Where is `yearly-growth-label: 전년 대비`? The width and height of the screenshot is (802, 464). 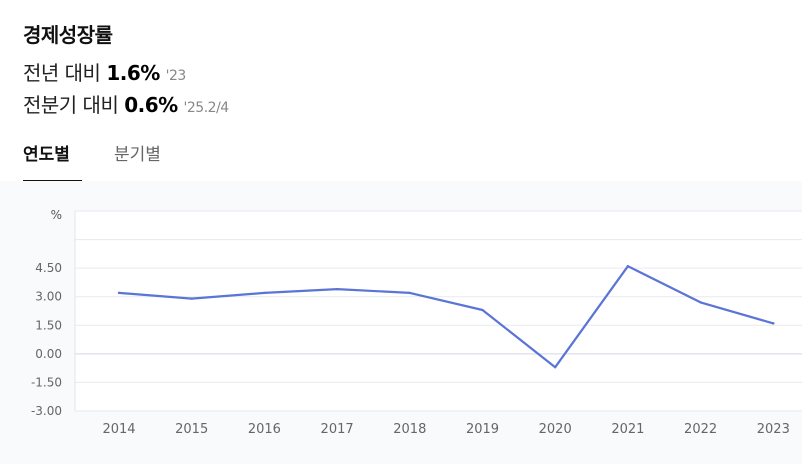
yearly-growth-label: 전년 대비 is located at coordinates (62, 73).